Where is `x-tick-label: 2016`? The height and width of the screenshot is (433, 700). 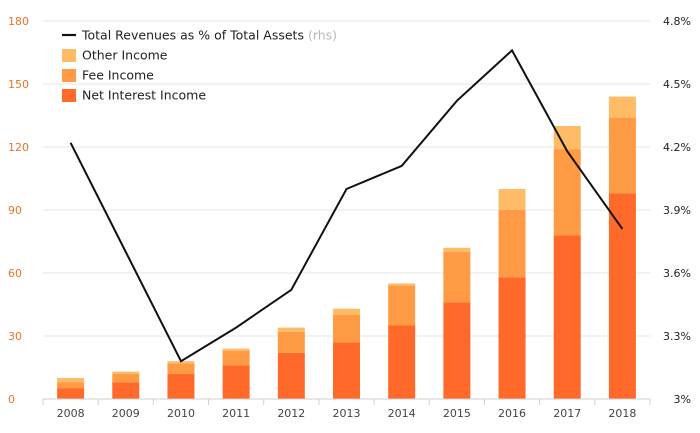 x-tick-label: 2016 is located at coordinates (512, 413).